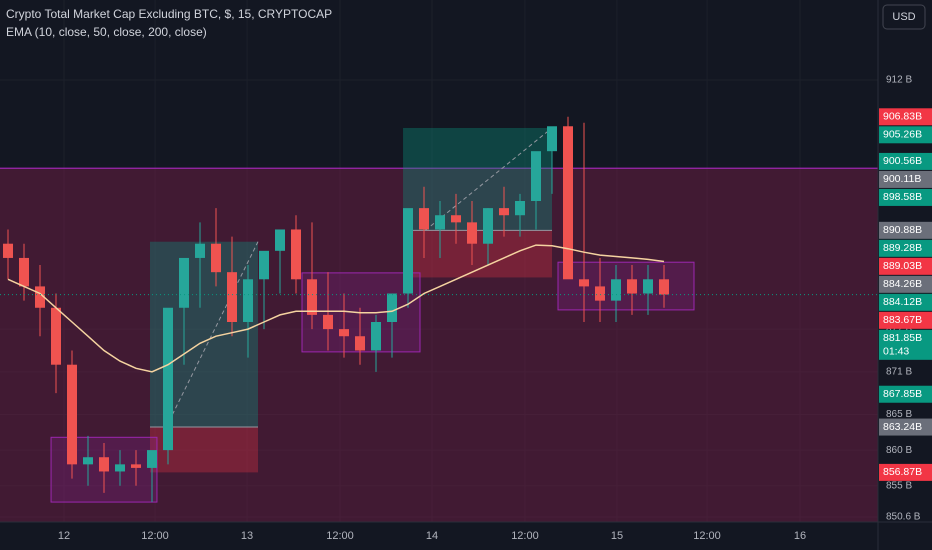 The height and width of the screenshot is (550, 932). What do you see at coordinates (64, 536) in the screenshot?
I see `x-tick-label: 12` at bounding box center [64, 536].